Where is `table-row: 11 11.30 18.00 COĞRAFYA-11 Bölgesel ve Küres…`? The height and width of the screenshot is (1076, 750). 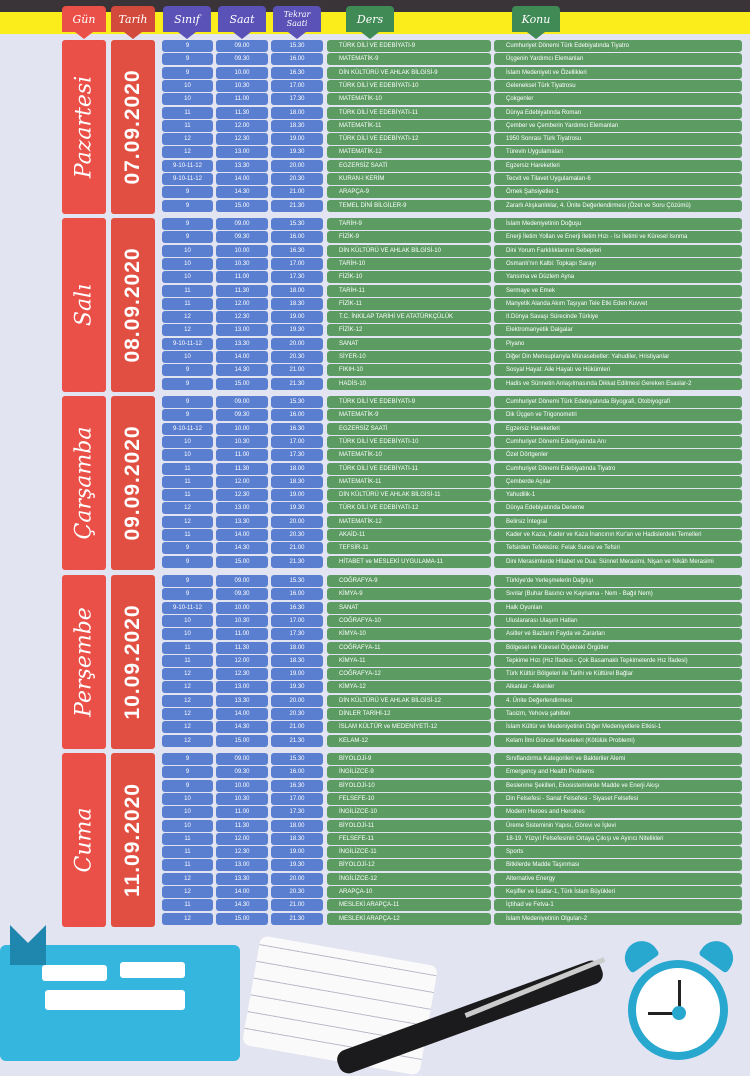 table-row: 11 11.30 18.00 COĞRAFYA-11 Bölgesel ve Küres… is located at coordinates (375, 647).